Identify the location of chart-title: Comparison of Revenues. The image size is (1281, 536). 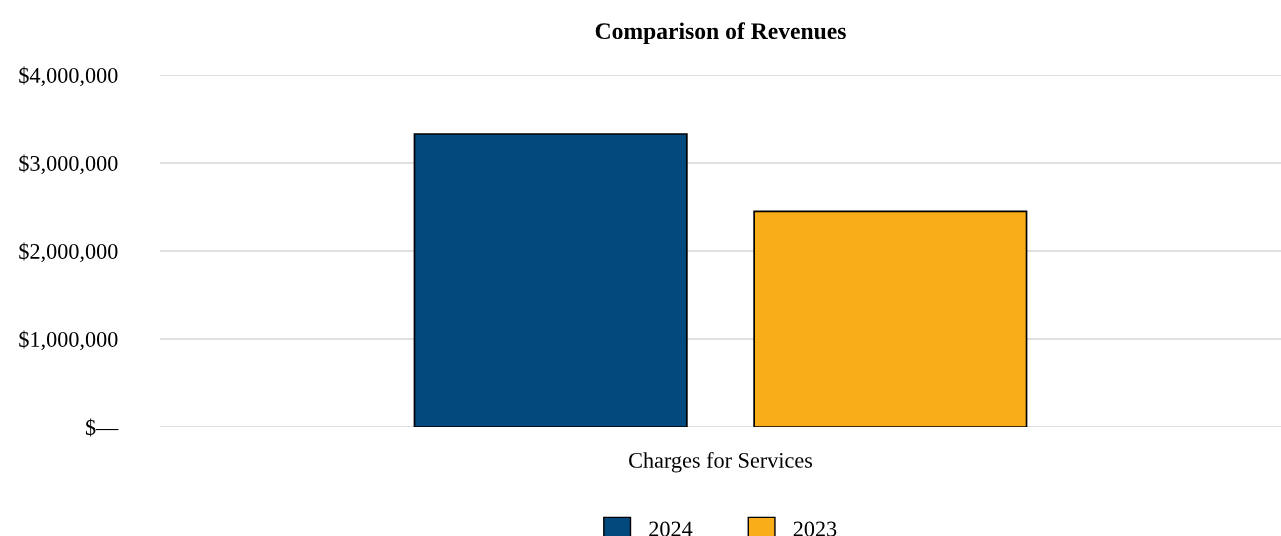
(720, 33).